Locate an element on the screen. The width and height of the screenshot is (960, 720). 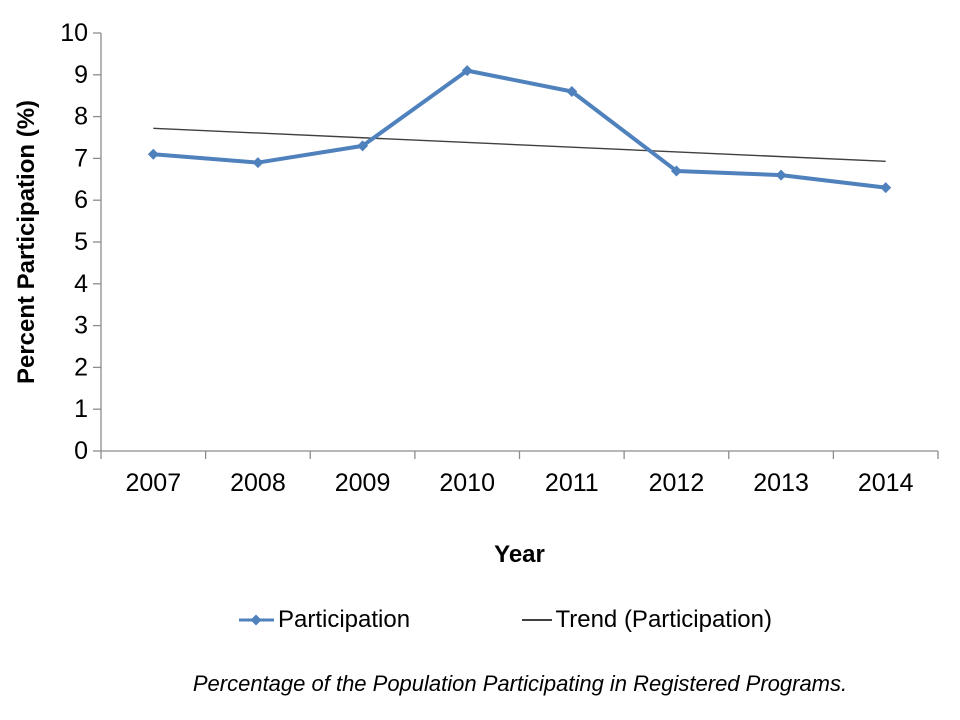
y-axis-ticks: 0 1 2 3 4 5 6 7 8 9 10 is located at coordinates (80, 242).